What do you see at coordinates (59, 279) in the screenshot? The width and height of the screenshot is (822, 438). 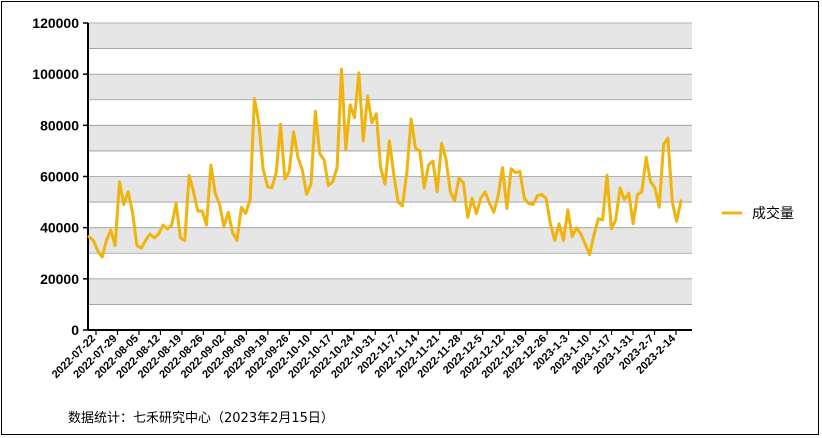 I see `y-tick-label: 20000` at bounding box center [59, 279].